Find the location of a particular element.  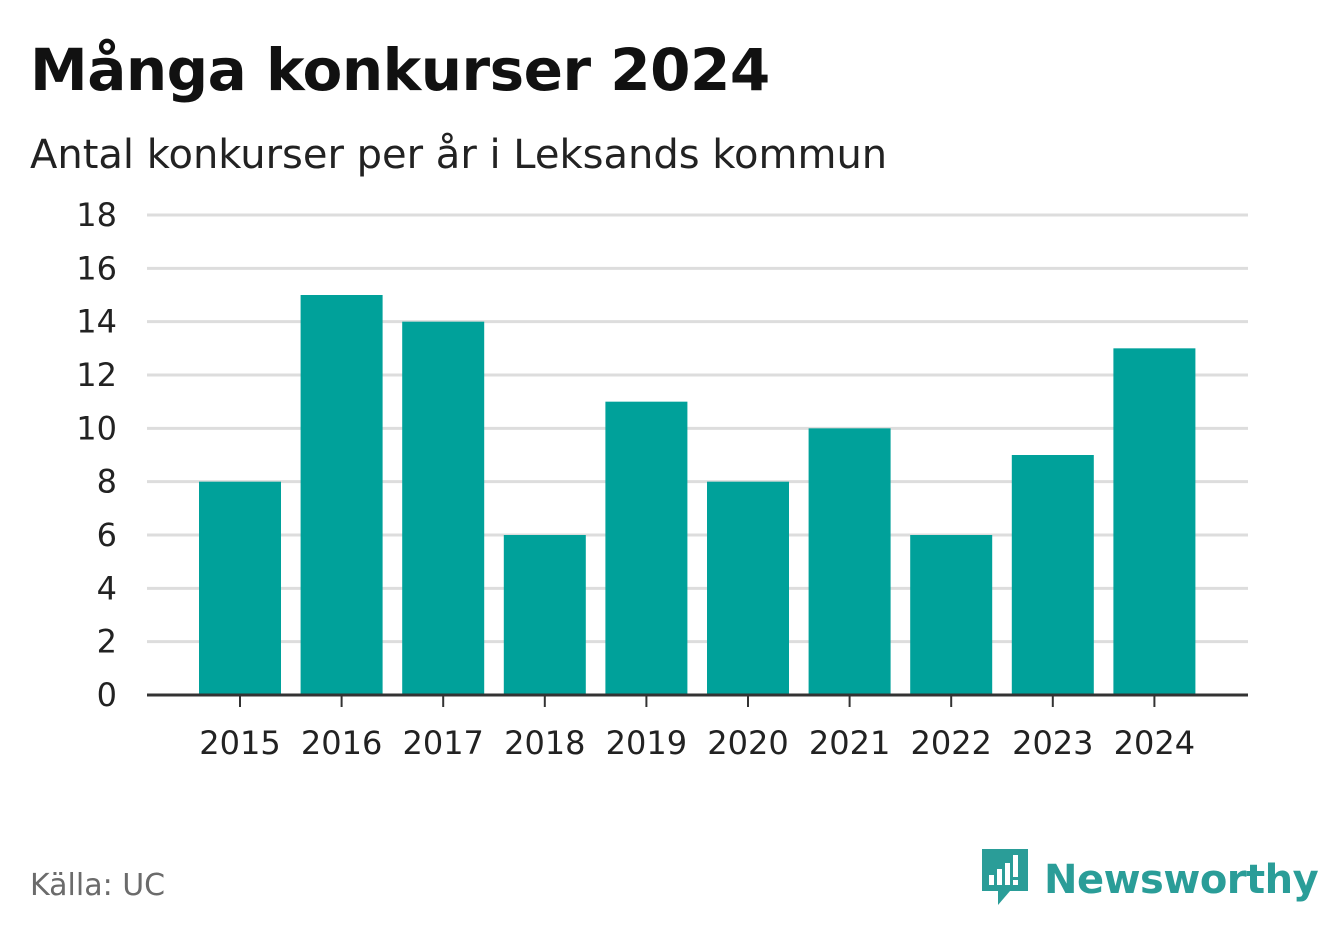

x-axis-ticks: 2015 2016 2017 2018 2019 2020 2021 2022 2023 2024 is located at coordinates (697, 728).